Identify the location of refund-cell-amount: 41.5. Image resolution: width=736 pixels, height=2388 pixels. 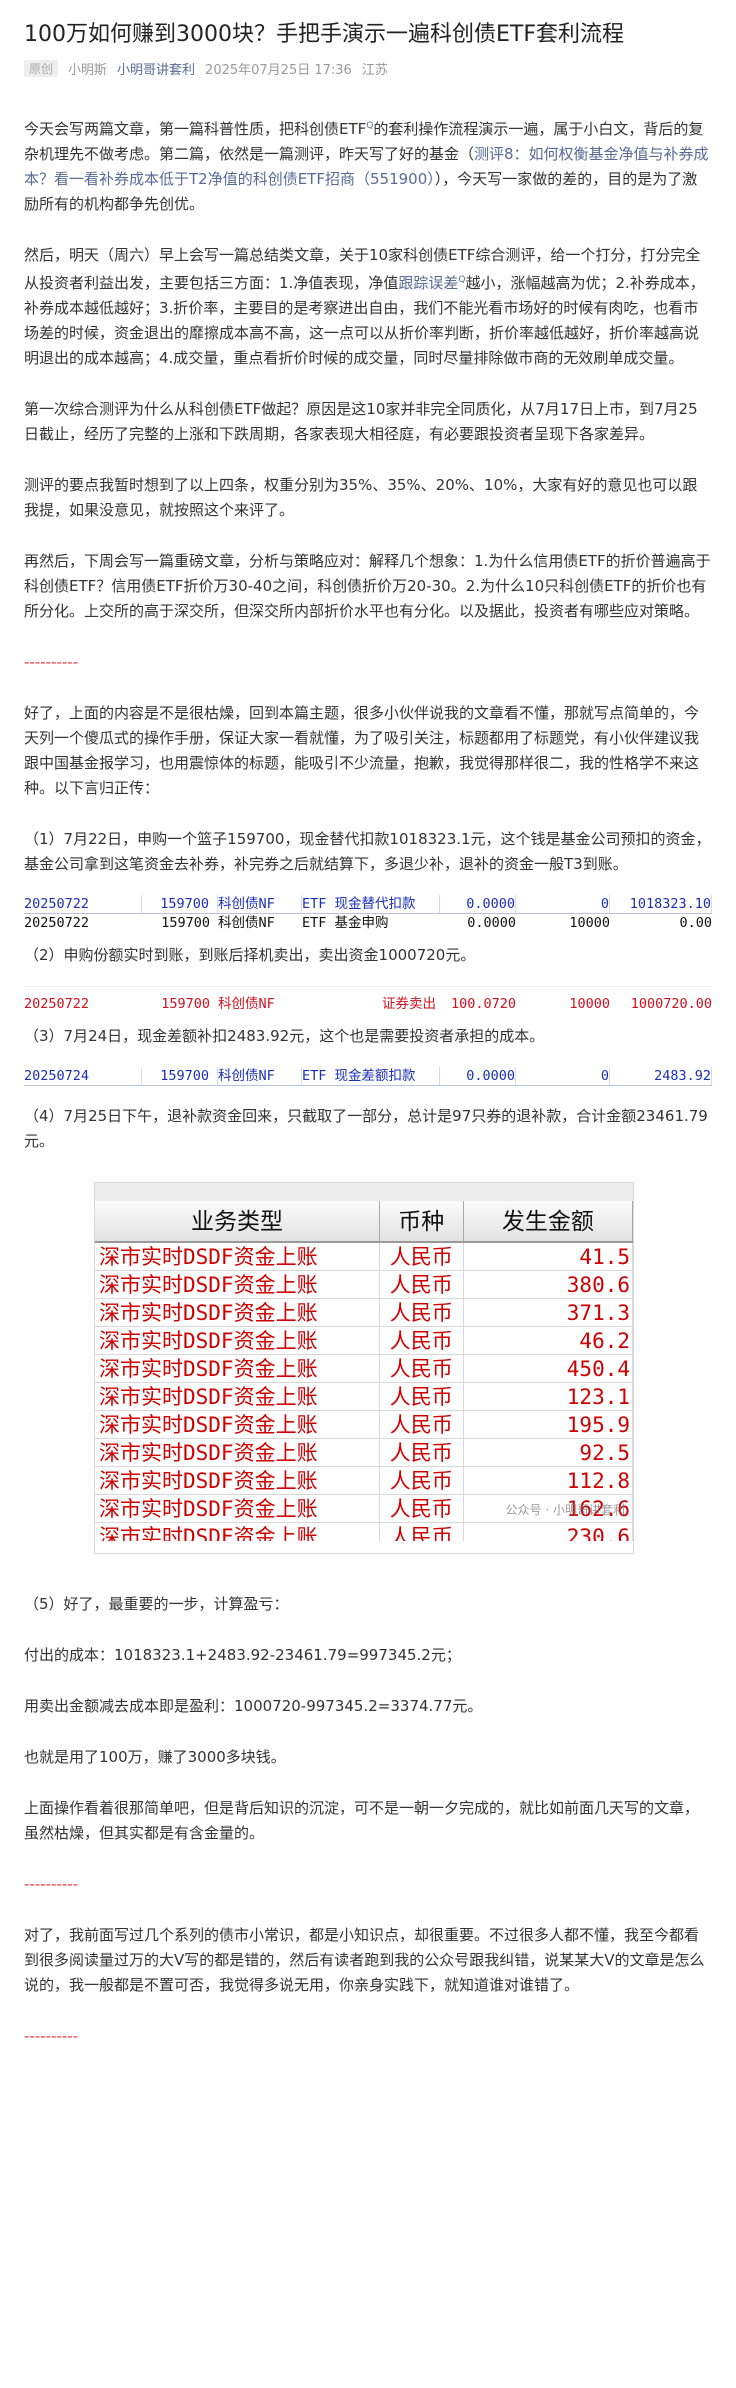
(548, 1256).